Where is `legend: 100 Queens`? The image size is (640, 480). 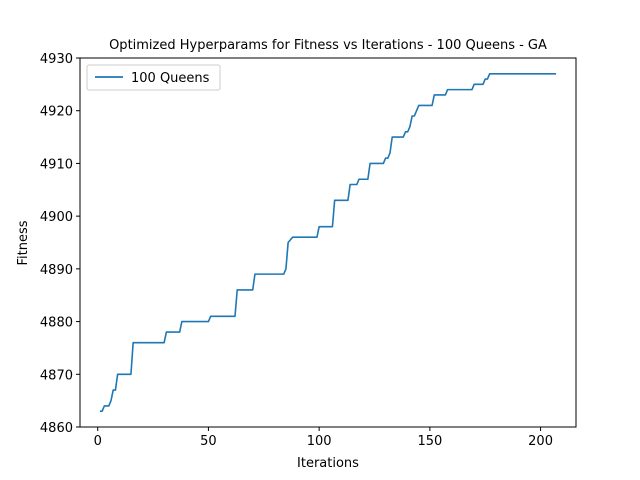
legend: 100 Queens is located at coordinates (153, 77).